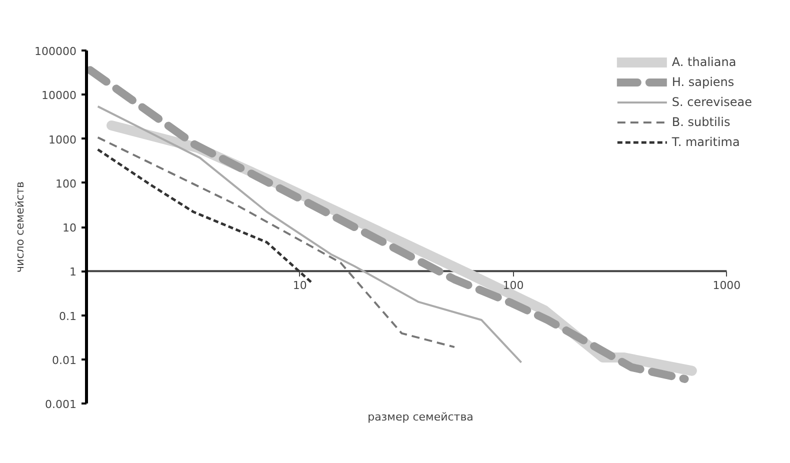 The width and height of the screenshot is (790, 463). I want to click on y-tick-label: 1, so click(73, 272).